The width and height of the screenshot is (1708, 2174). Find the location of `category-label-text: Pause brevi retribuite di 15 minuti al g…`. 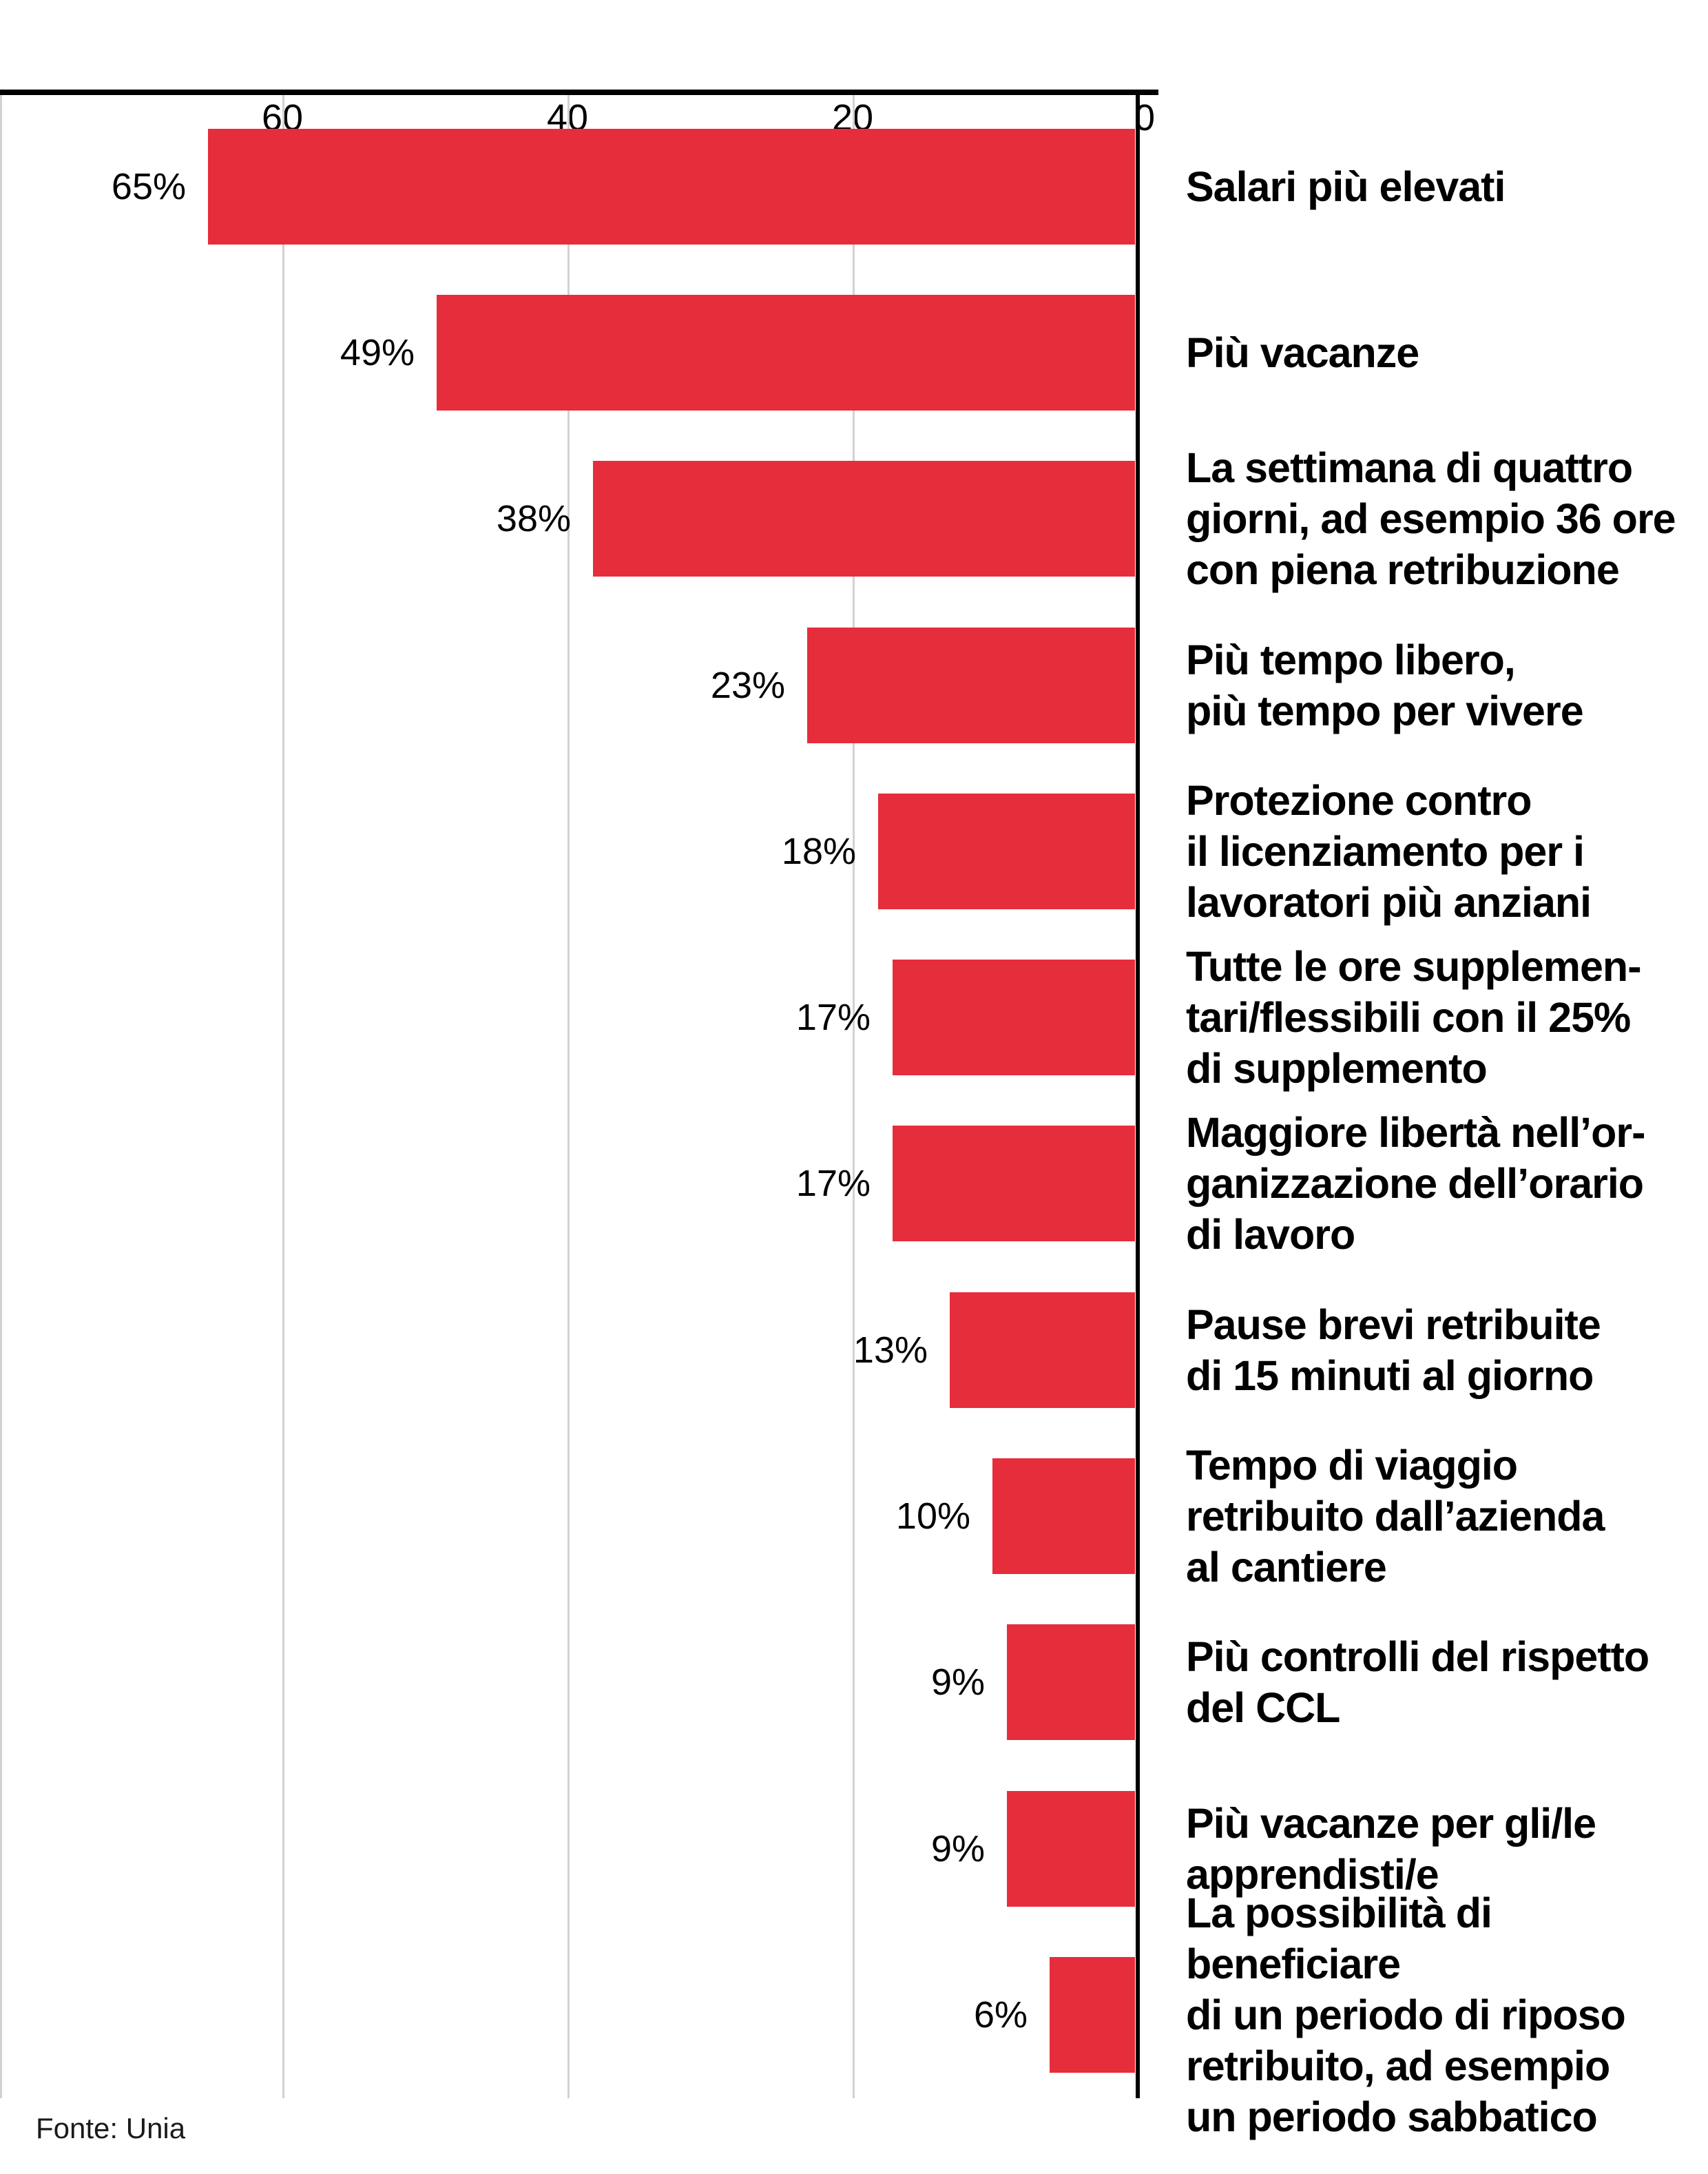

category-label-text: Pause brevi retribuite di 15 minuti al g… is located at coordinates (1393, 1350).